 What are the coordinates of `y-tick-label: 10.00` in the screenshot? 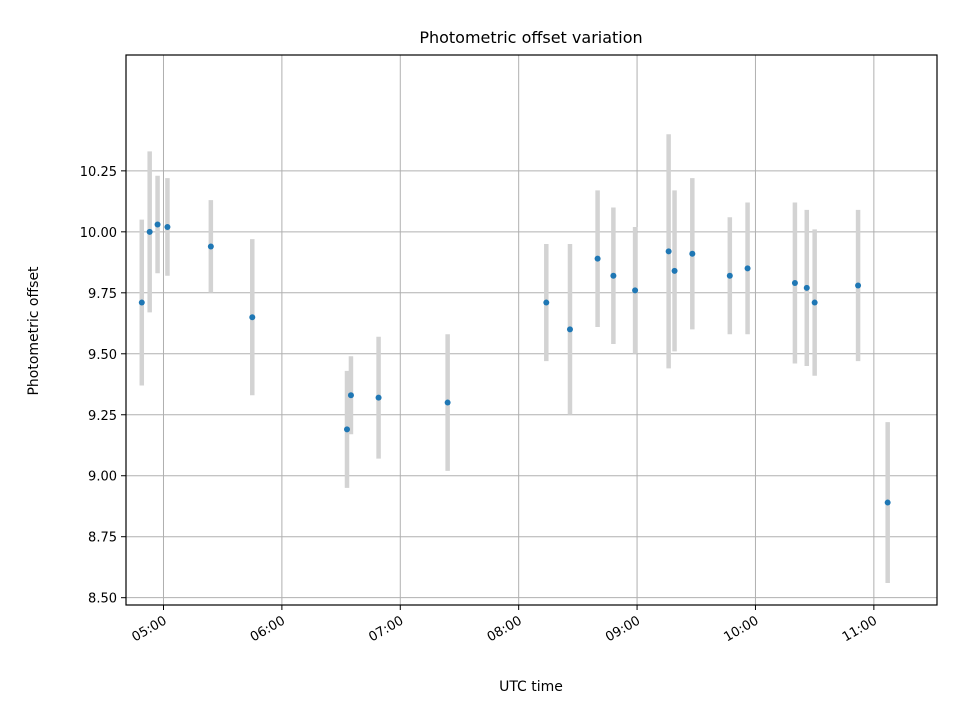 It's located at (98, 233).